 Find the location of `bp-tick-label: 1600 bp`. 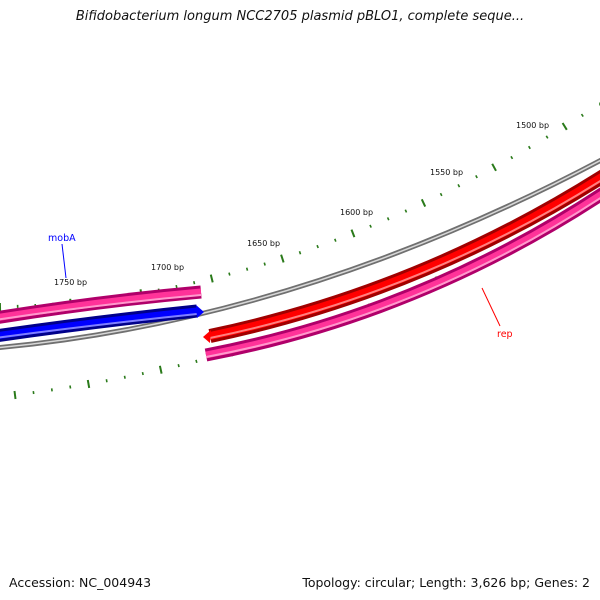

bp-tick-label: 1600 bp is located at coordinates (356, 212).